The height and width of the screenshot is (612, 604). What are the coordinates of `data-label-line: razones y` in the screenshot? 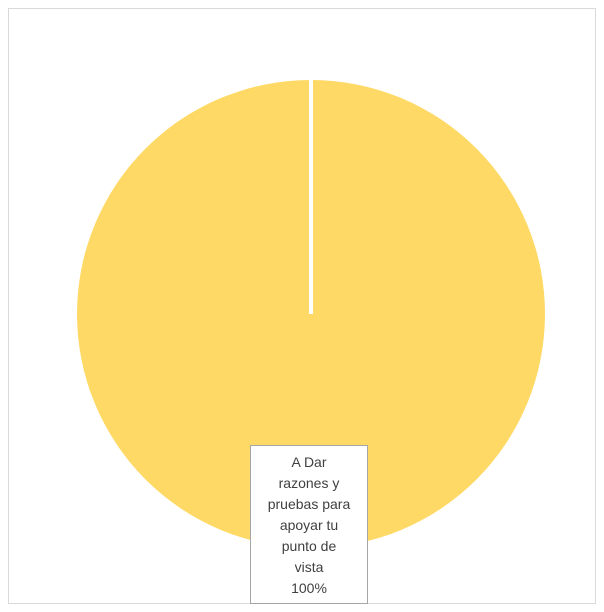 It's located at (309, 483).